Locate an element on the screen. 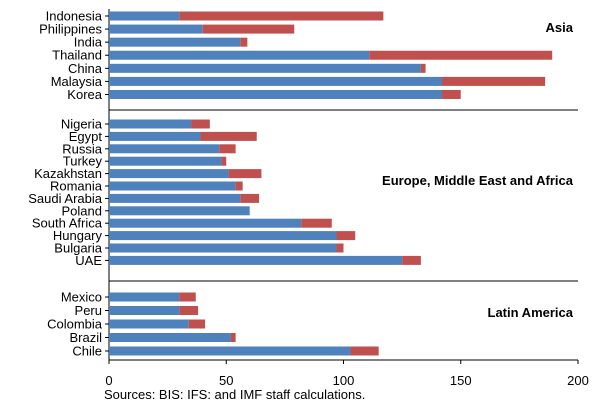 The height and width of the screenshot is (404, 608). category-label: Russia is located at coordinates (82, 148).